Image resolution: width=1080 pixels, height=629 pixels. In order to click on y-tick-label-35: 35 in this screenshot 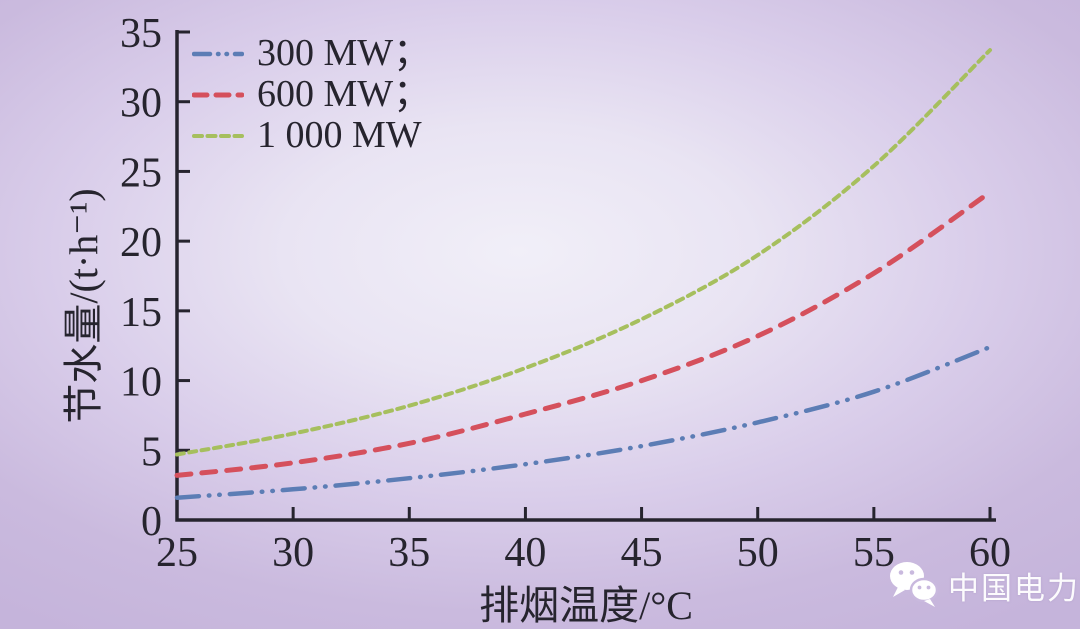, I will do `click(141, 34)`.